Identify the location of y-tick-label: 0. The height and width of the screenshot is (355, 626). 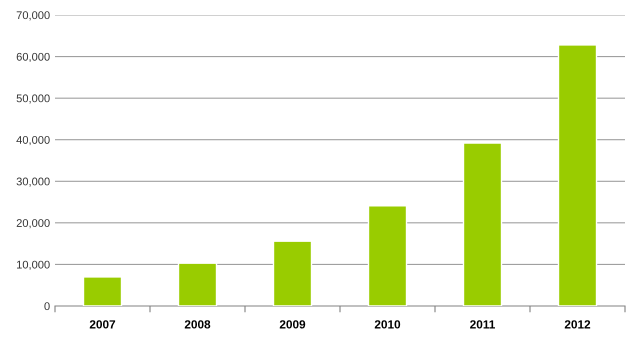
(47, 306).